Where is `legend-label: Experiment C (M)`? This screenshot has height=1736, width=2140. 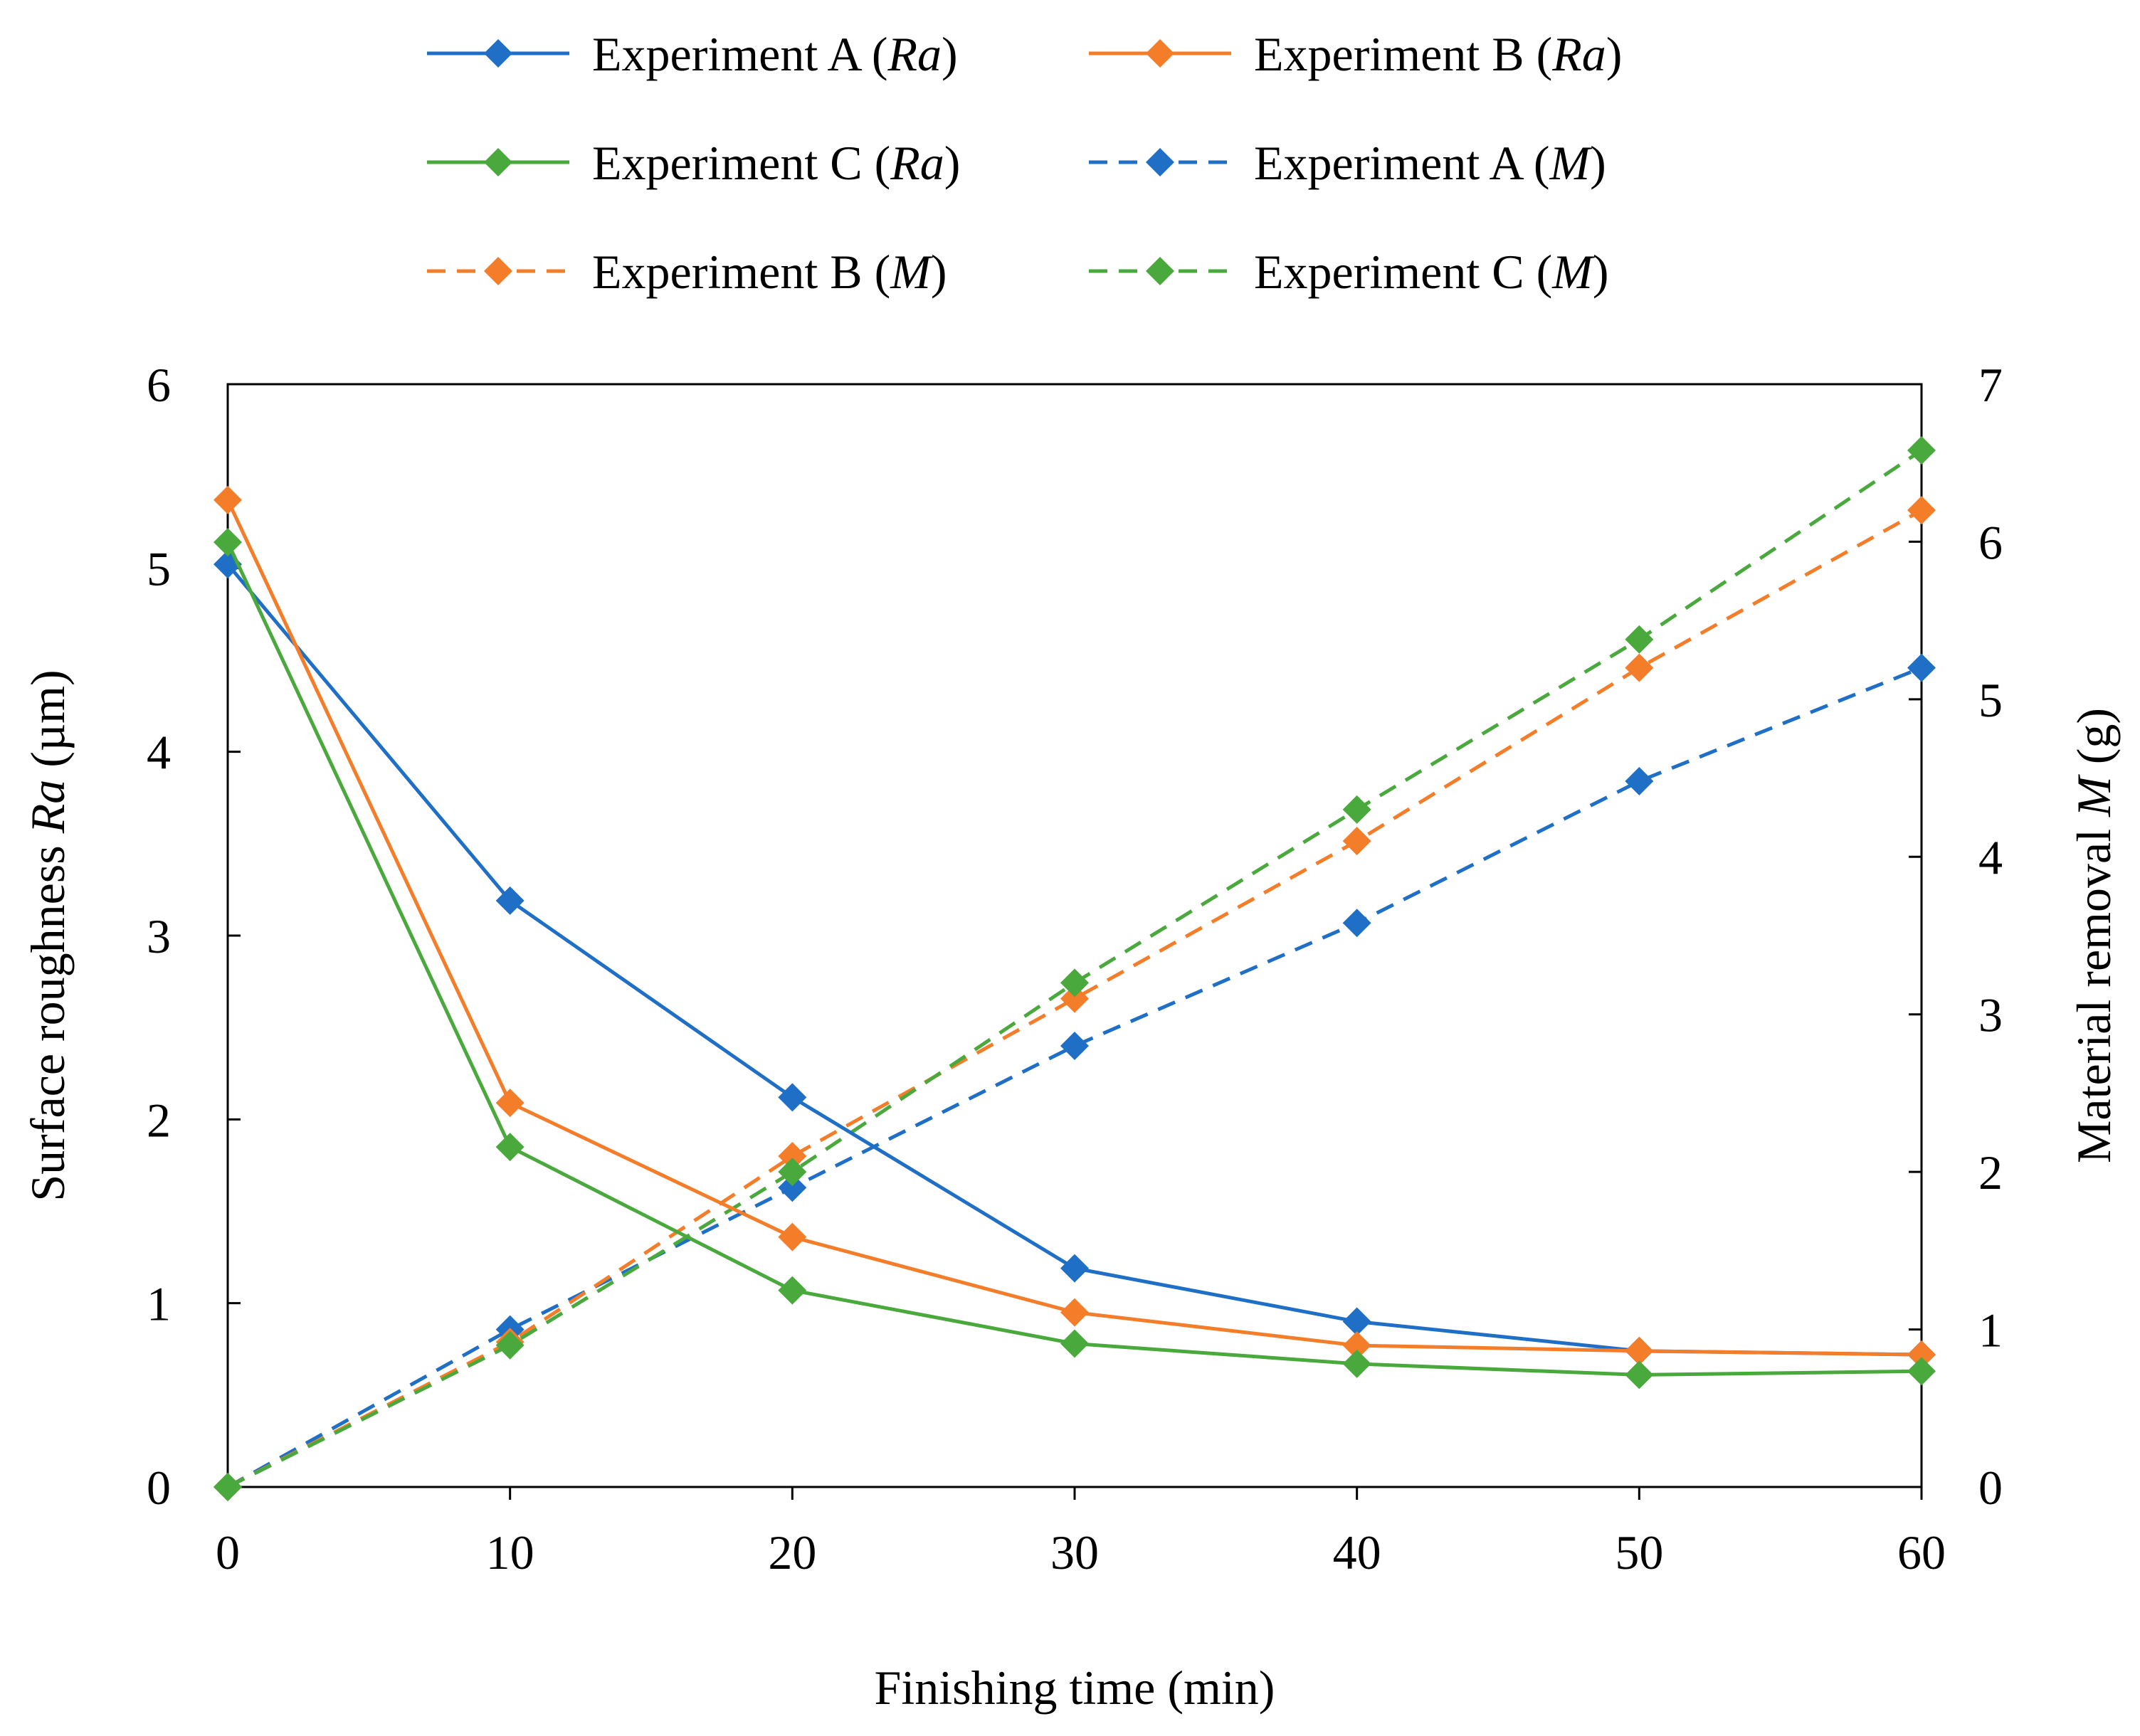
legend-label: Experiment C (M) is located at coordinates (1432, 272).